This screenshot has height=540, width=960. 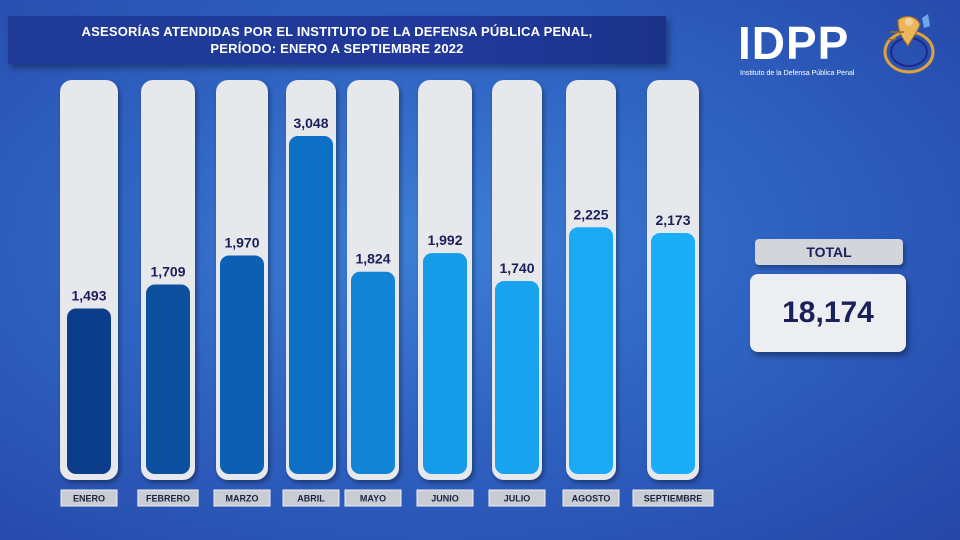 What do you see at coordinates (373, 372) in the screenshot?
I see `bar-mayo` at bounding box center [373, 372].